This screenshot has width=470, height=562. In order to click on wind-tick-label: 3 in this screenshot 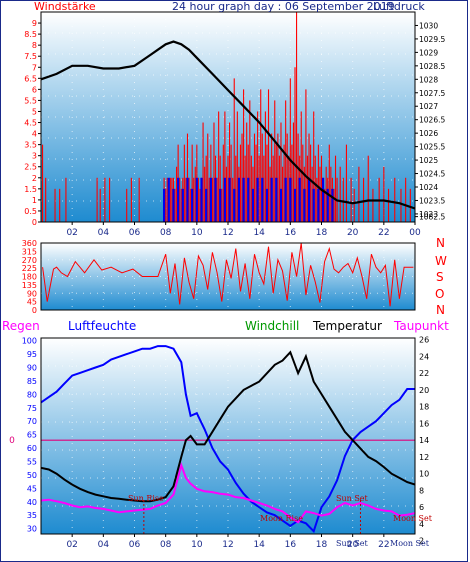, I will do `click(34, 156)`.